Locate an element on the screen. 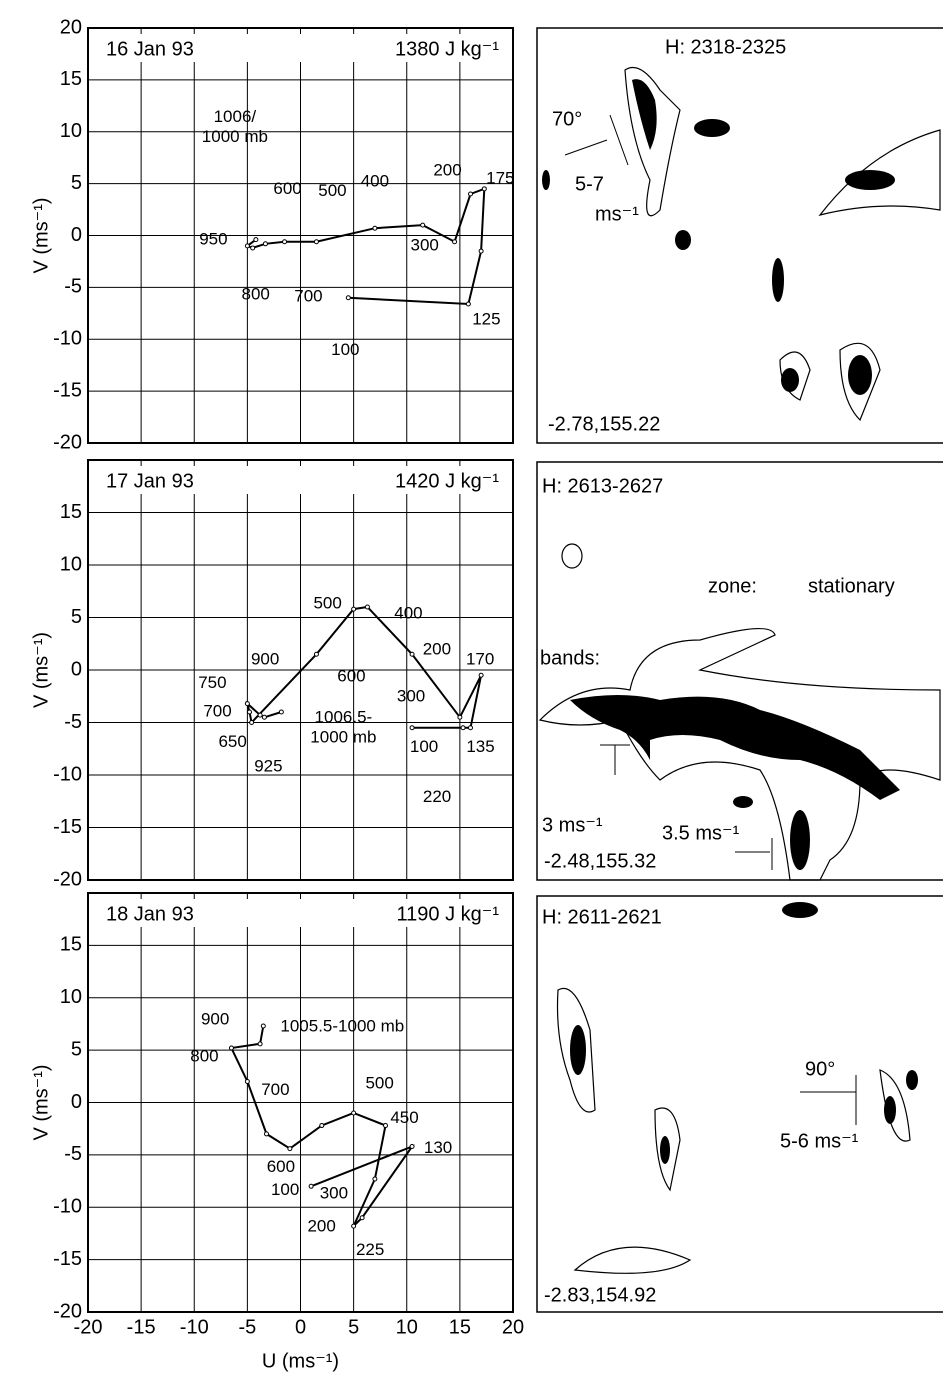 This screenshot has height=1383, width=943. panel-coords: -2.48,155.32 is located at coordinates (600, 861).